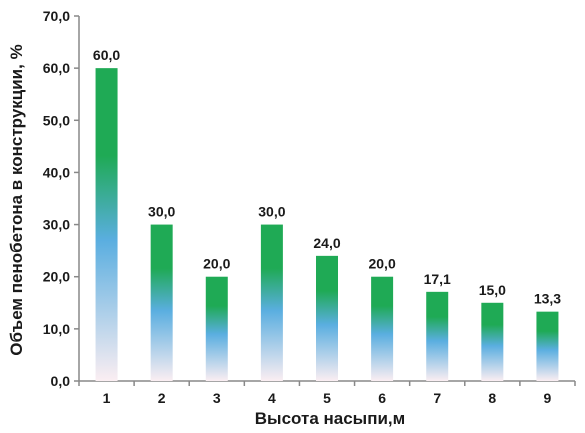  What do you see at coordinates (437, 279) in the screenshot?
I see `data-label: 17,1` at bounding box center [437, 279].